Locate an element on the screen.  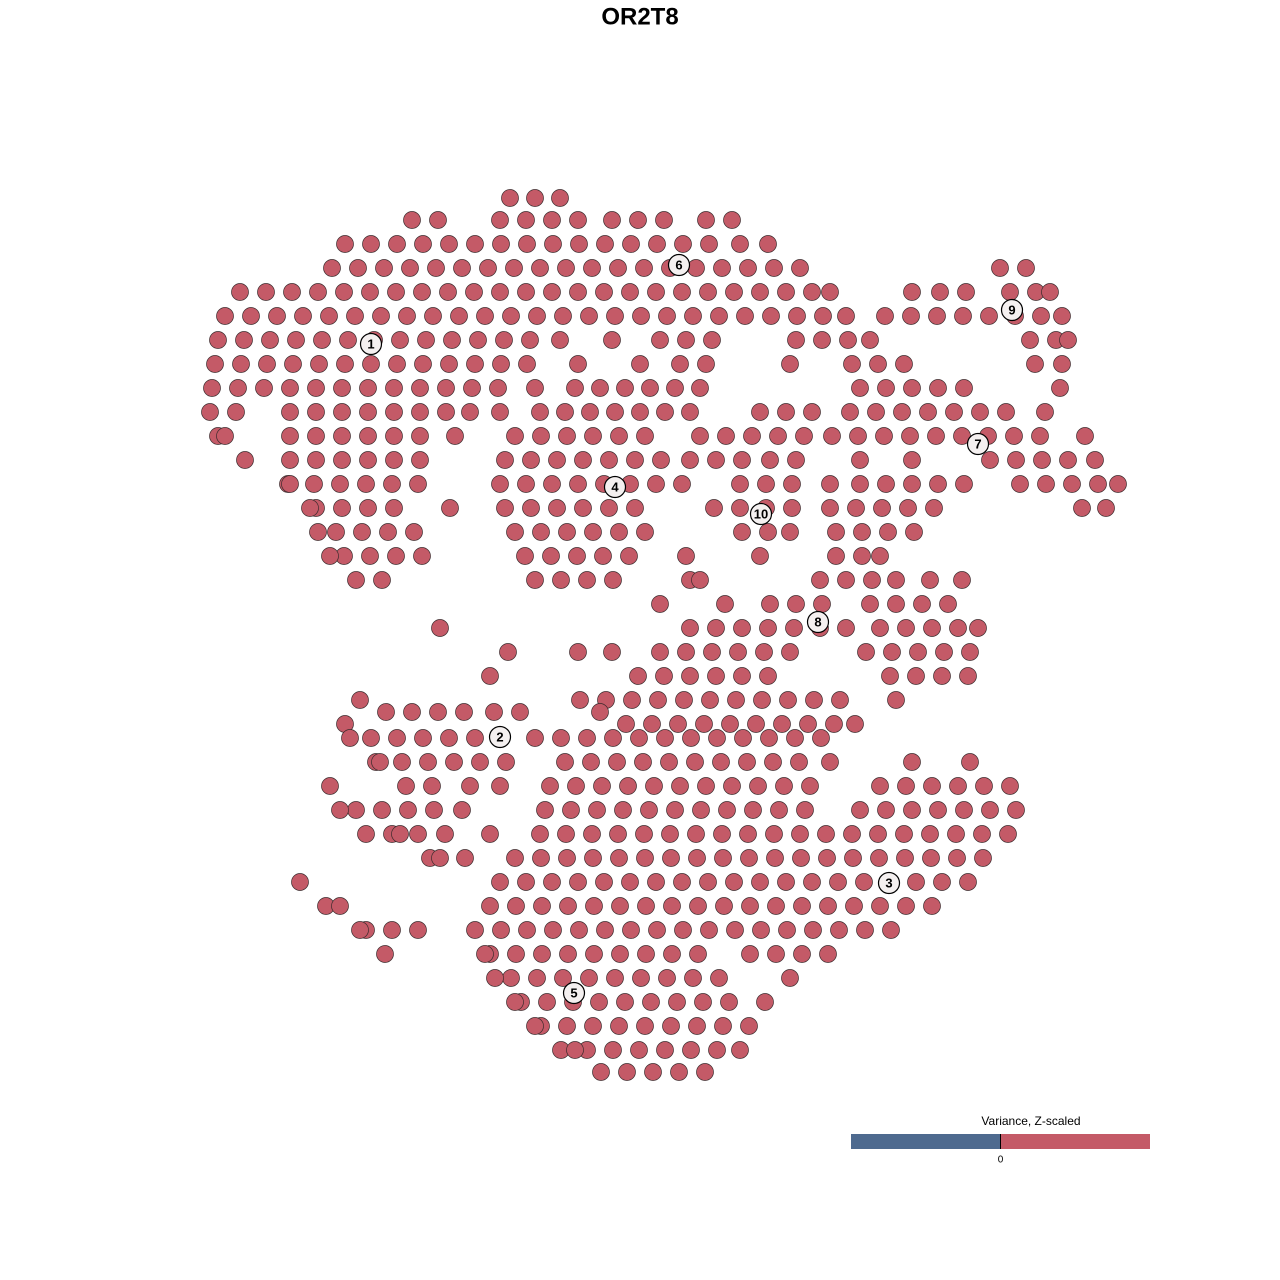
chart-title: OR2T8 is located at coordinates (639, 16).